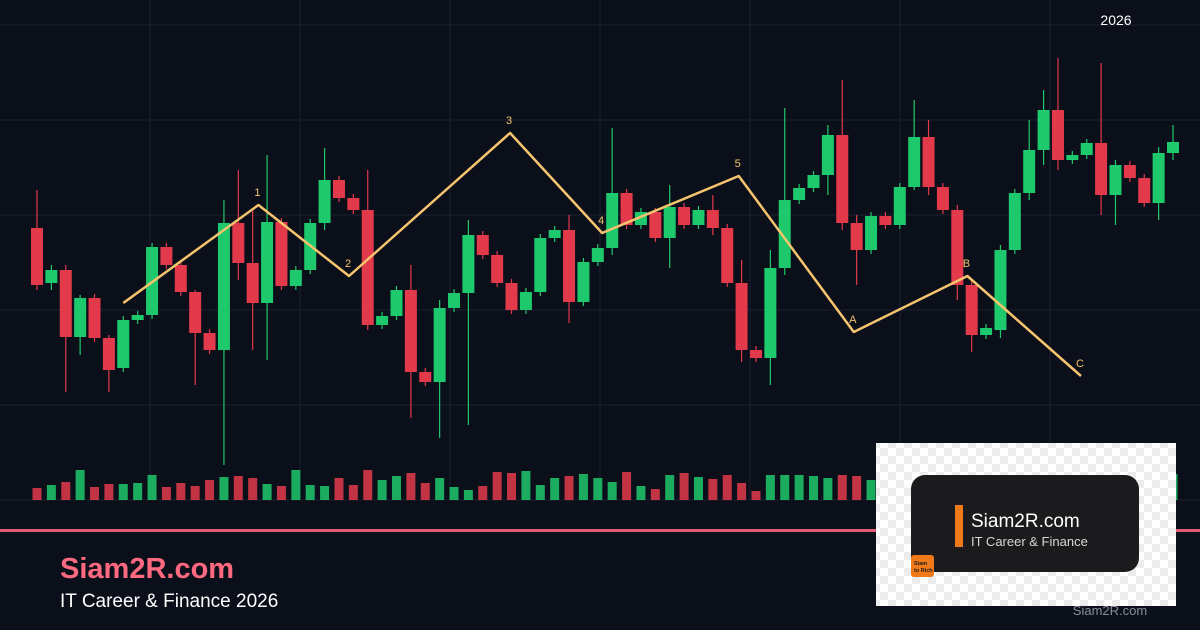 Image resolution: width=1200 pixels, height=630 pixels. I want to click on badge-card, so click(1025, 523).